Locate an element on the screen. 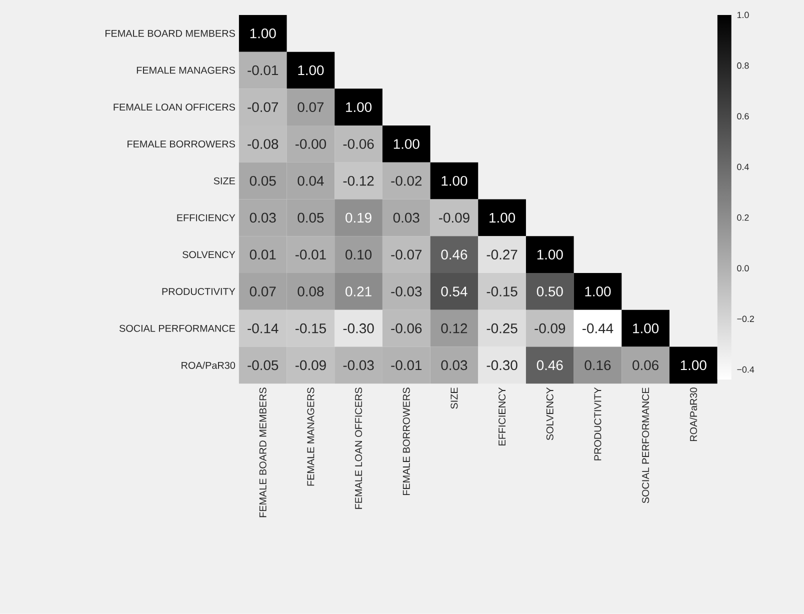  data-label: -0.02 is located at coordinates (406, 181).